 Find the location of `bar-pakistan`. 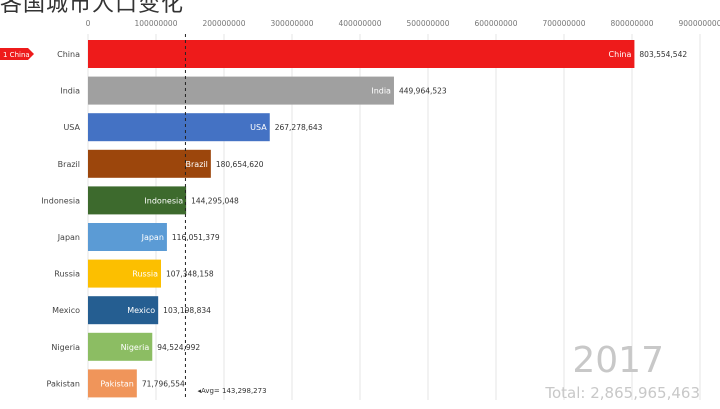

bar-pakistan is located at coordinates (112, 383).